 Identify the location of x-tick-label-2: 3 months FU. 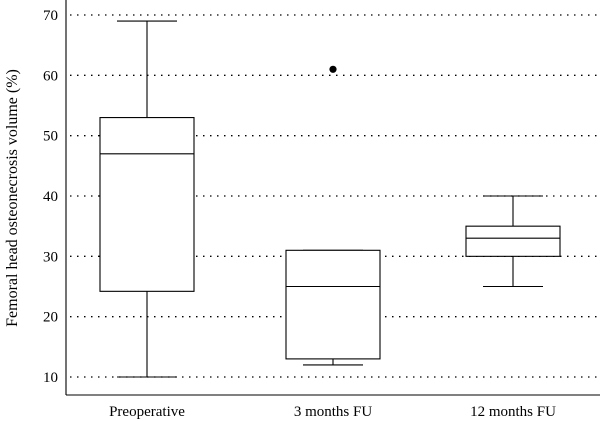
(333, 412).